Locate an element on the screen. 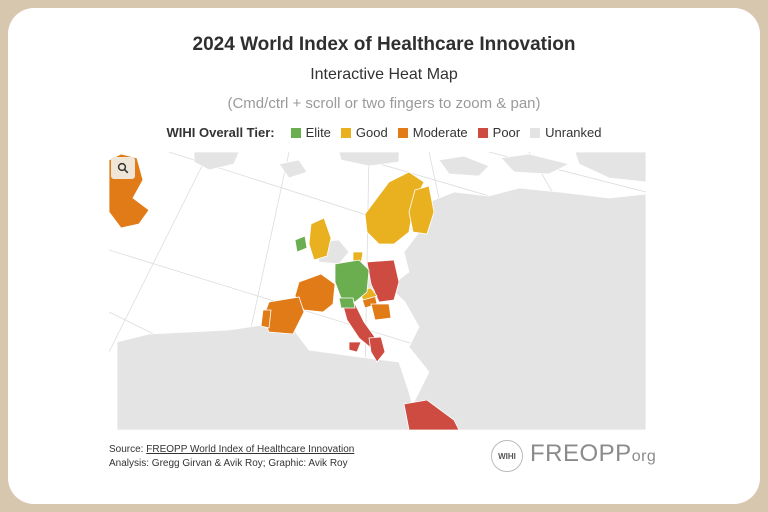 The width and height of the screenshot is (768, 512). legend-item-good: Good is located at coordinates (364, 132).